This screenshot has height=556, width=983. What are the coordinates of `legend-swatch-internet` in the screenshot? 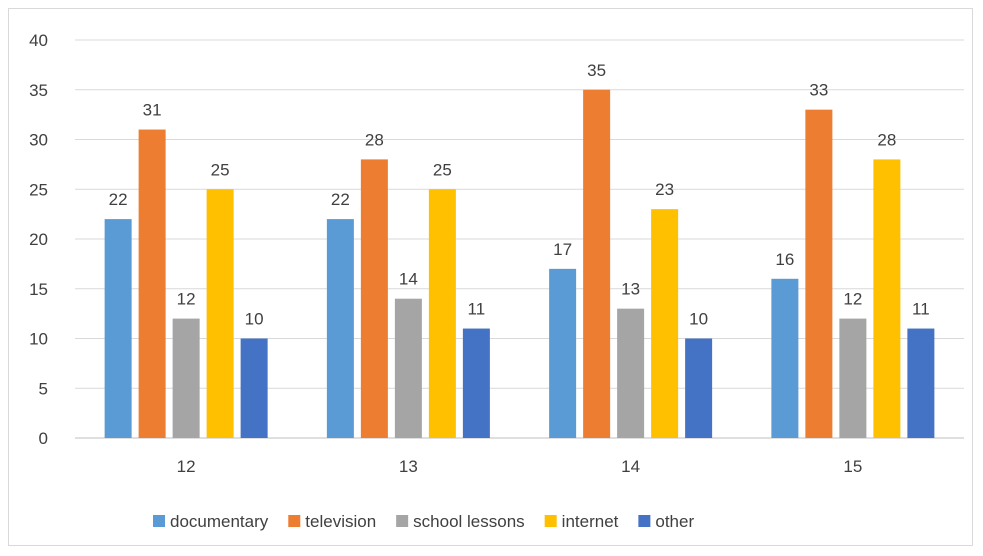 It's located at (550, 521).